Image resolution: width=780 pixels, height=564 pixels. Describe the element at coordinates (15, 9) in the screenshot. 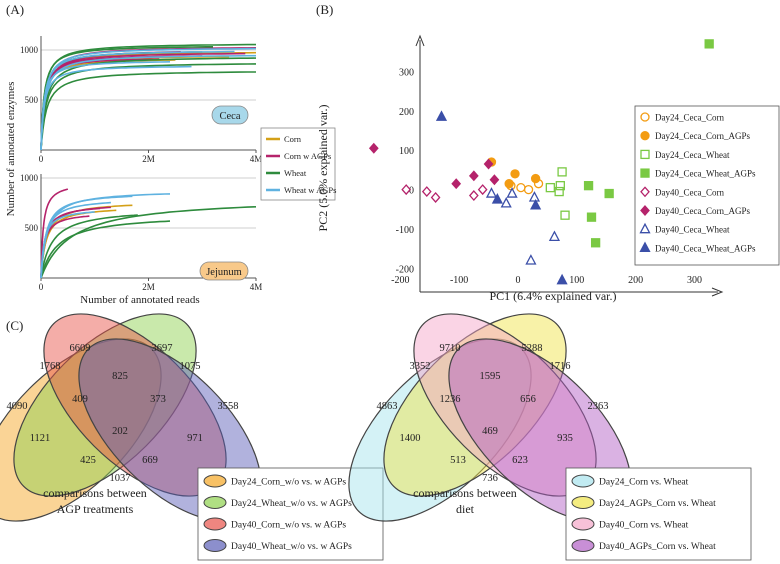

I see `panel-label-a: (A)` at that location.